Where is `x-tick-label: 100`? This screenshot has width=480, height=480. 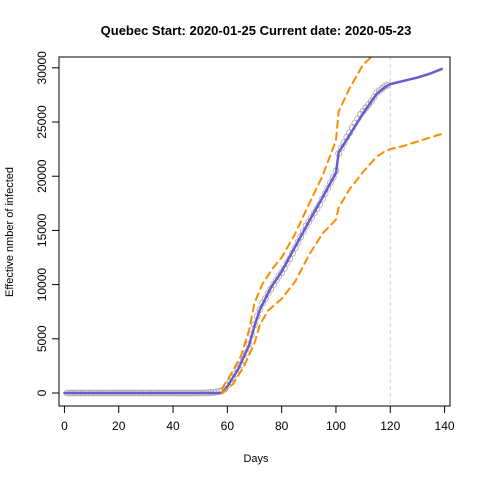
x-tick-label: 100 is located at coordinates (336, 426).